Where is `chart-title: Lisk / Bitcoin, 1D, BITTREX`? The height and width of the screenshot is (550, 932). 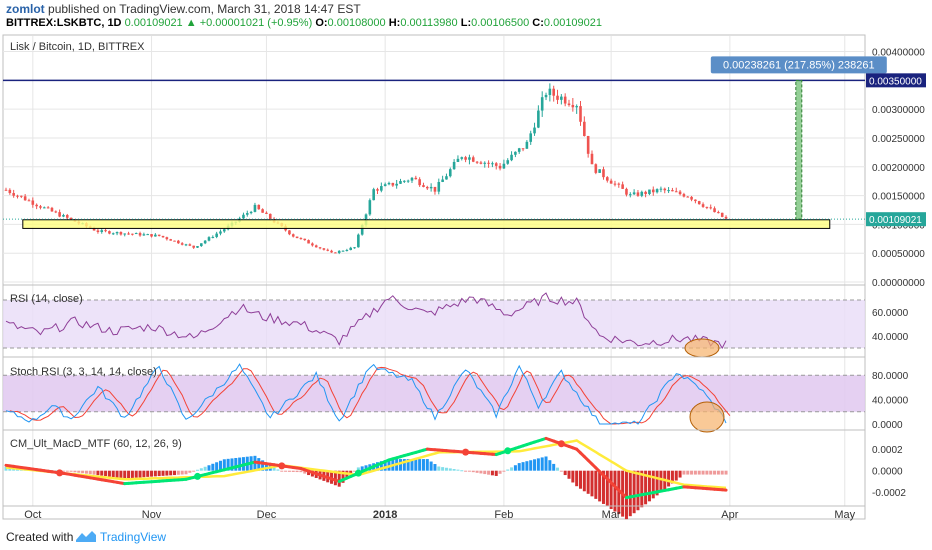
chart-title: Lisk / Bitcoin, 1D, BITTREX is located at coordinates (77, 47).